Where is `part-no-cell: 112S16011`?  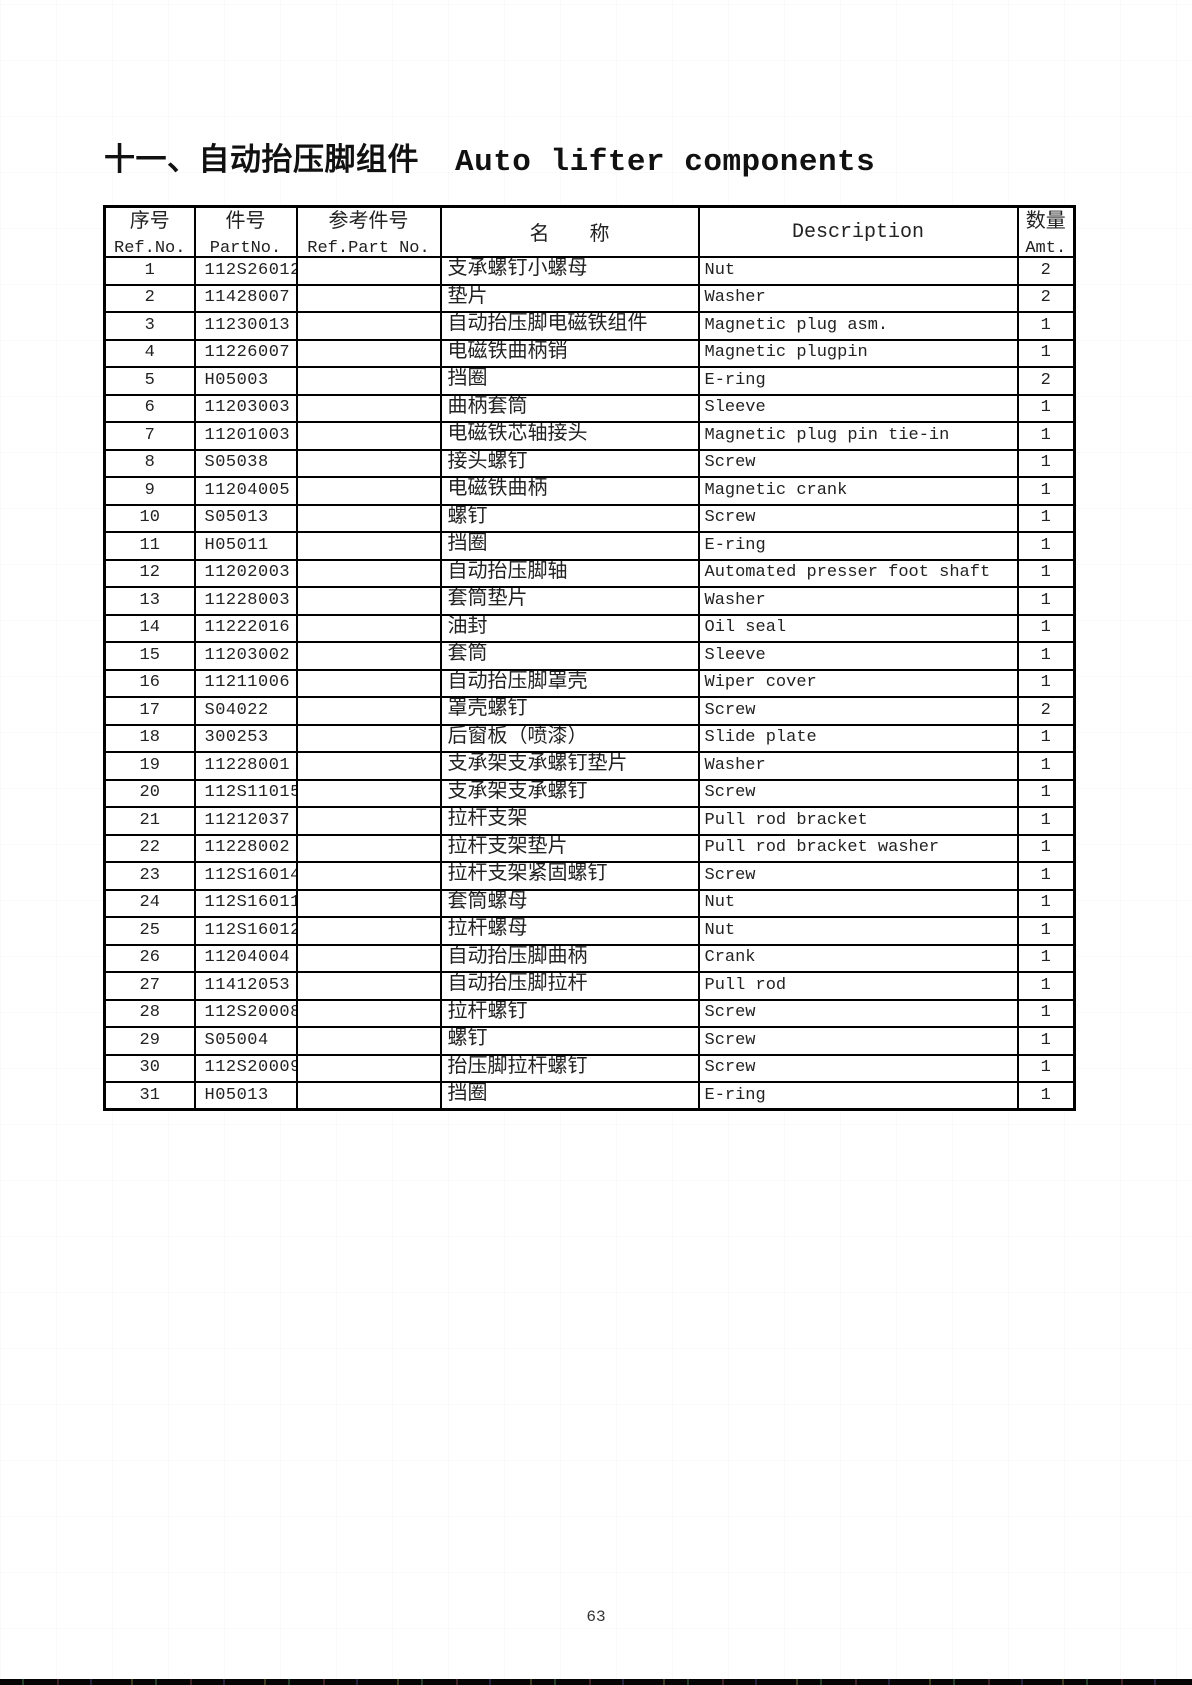 part-no-cell: 112S16011 is located at coordinates (245, 903).